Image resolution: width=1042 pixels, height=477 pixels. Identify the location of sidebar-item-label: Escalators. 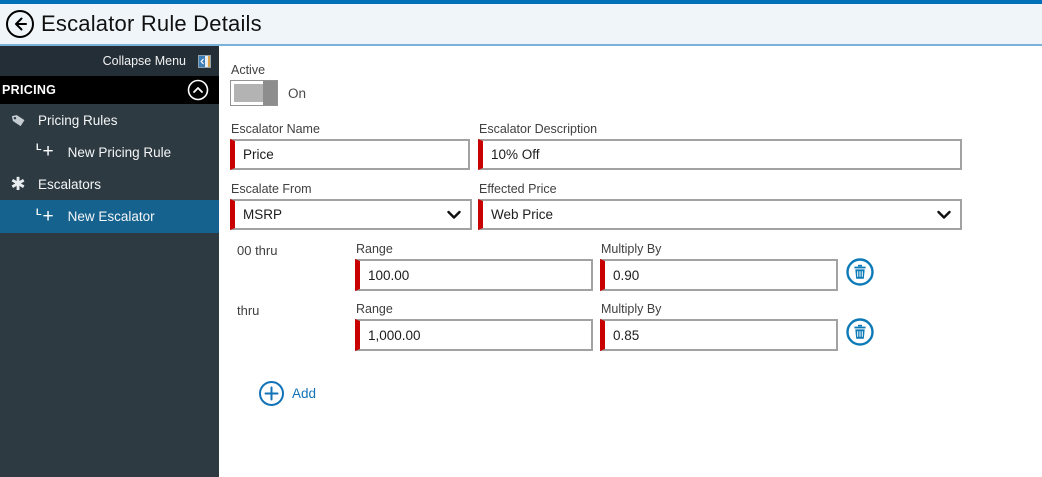
(70, 184).